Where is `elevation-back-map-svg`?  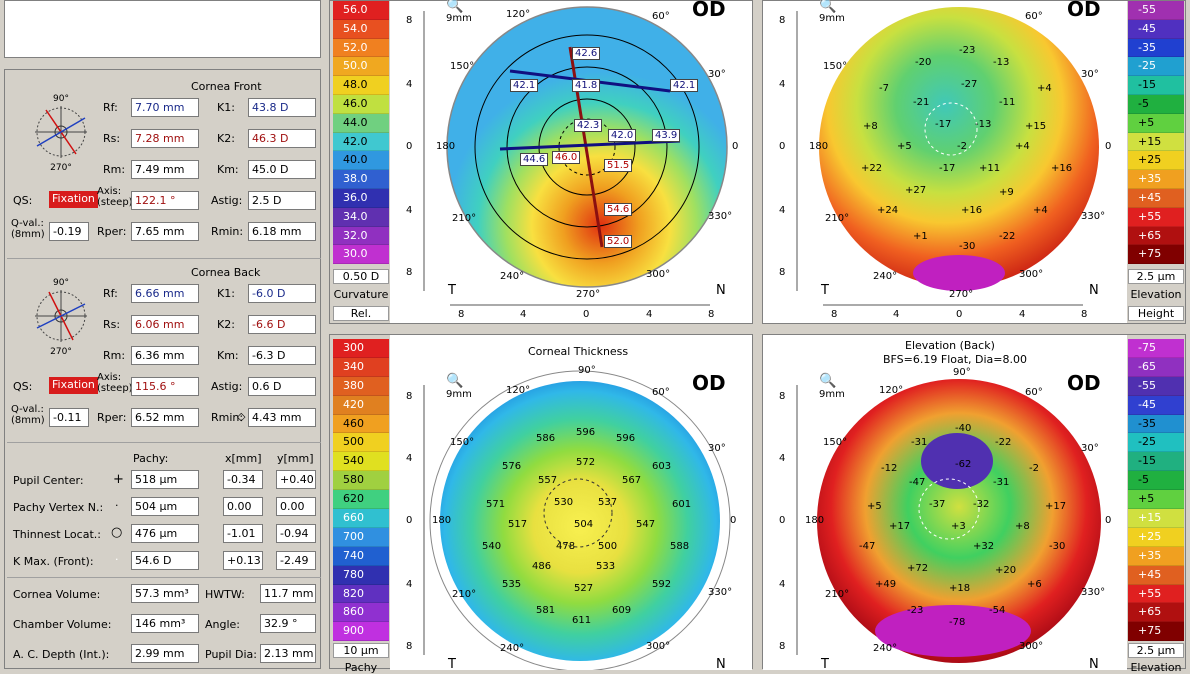
elevation-back-map-svg is located at coordinates (948, 521).